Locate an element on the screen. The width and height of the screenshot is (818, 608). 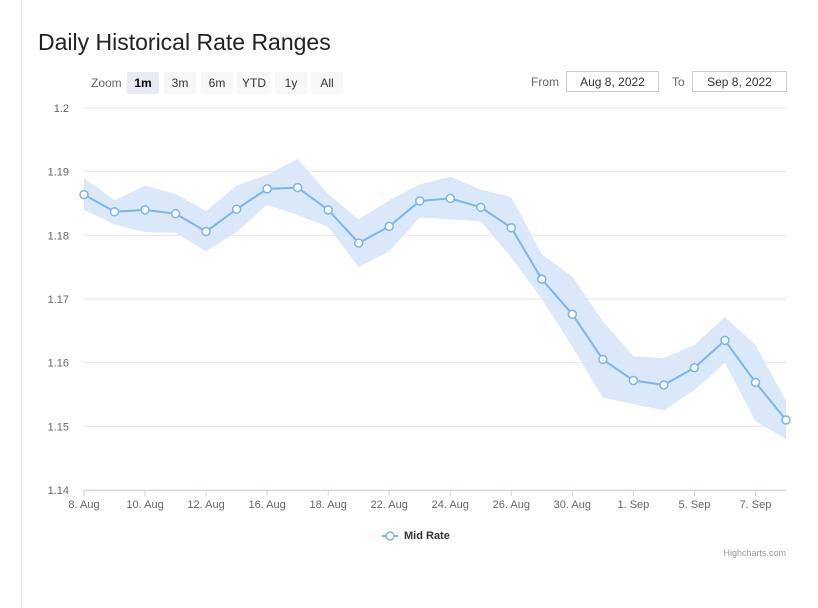
x-tick-label: 10. Aug is located at coordinates (144, 505).